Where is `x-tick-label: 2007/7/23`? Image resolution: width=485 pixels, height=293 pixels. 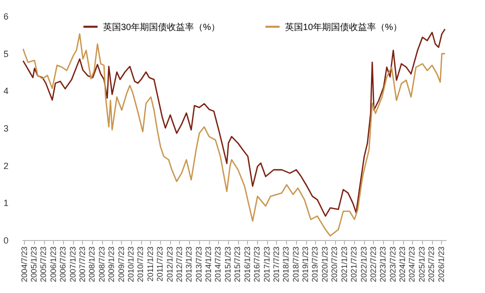 x-tick-label: 2007/7/23 is located at coordinates (82, 264).